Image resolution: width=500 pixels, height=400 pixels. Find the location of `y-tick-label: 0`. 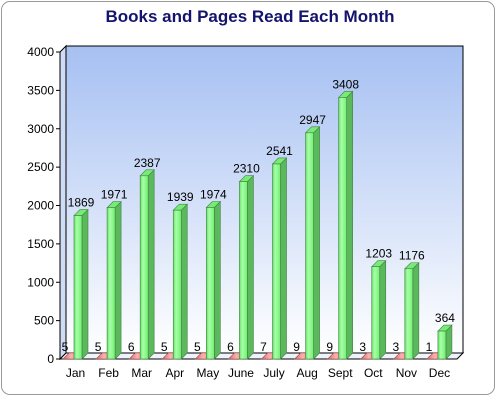

y-tick-label: 0 is located at coordinates (50, 359).